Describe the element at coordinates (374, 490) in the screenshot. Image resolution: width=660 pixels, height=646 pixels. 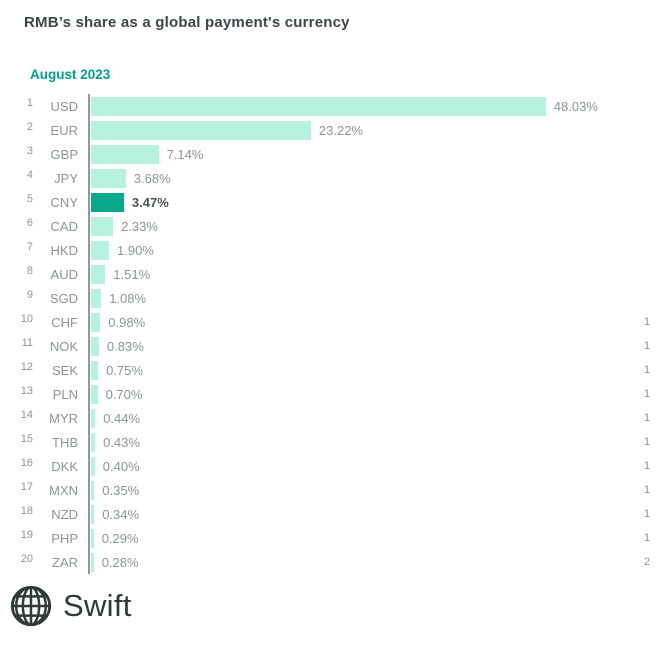
I see `bar-track: 0.35%` at that location.